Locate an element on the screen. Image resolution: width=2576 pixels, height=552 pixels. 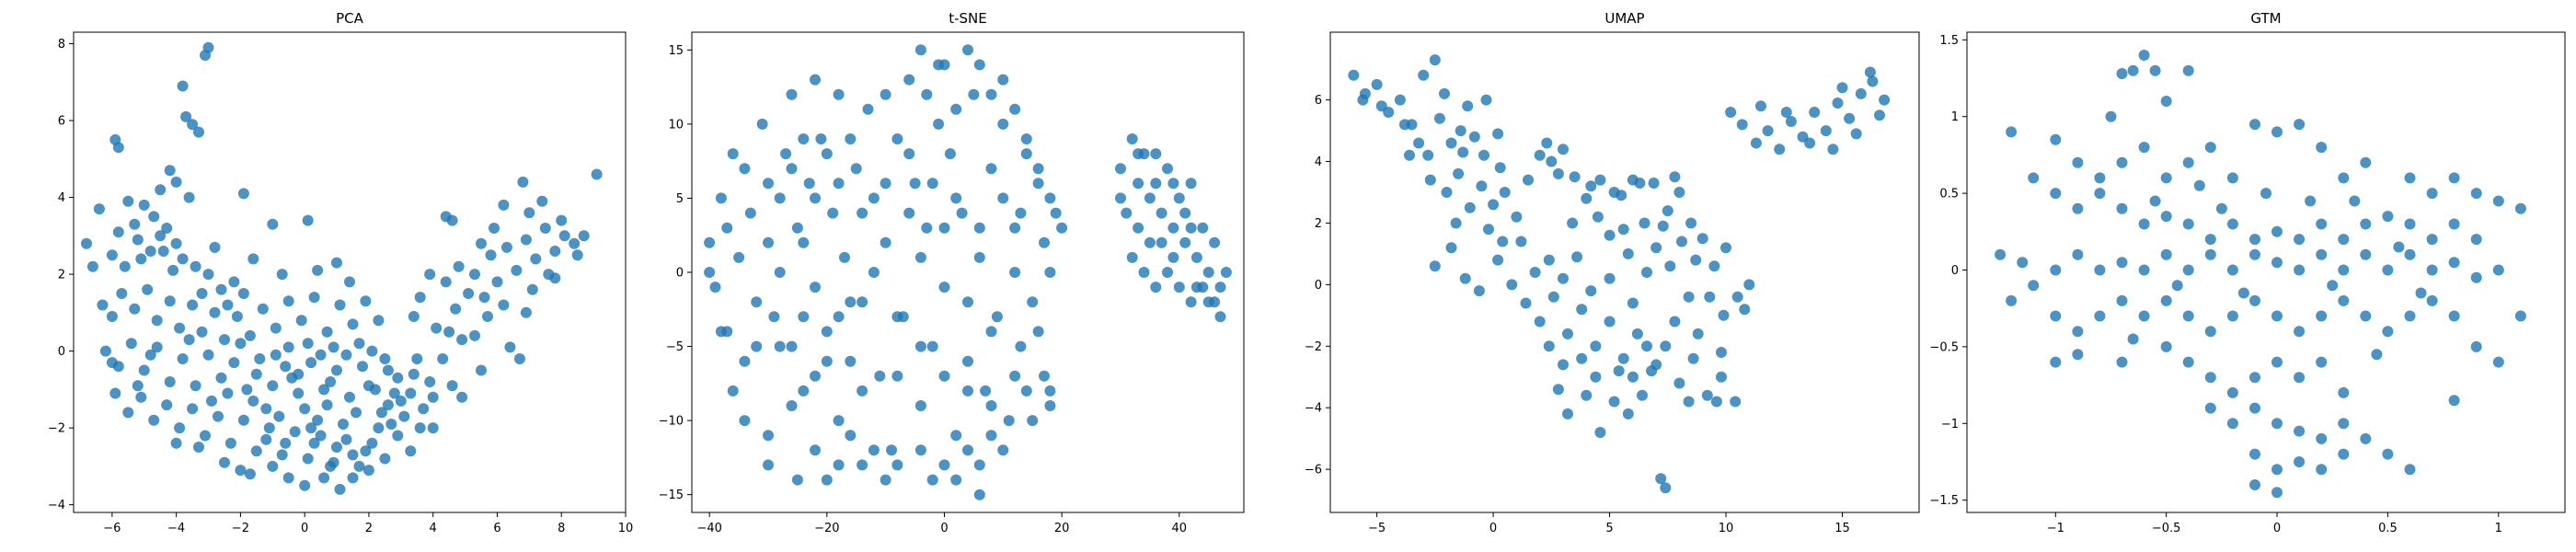
chart-title: GTM is located at coordinates (2265, 18).